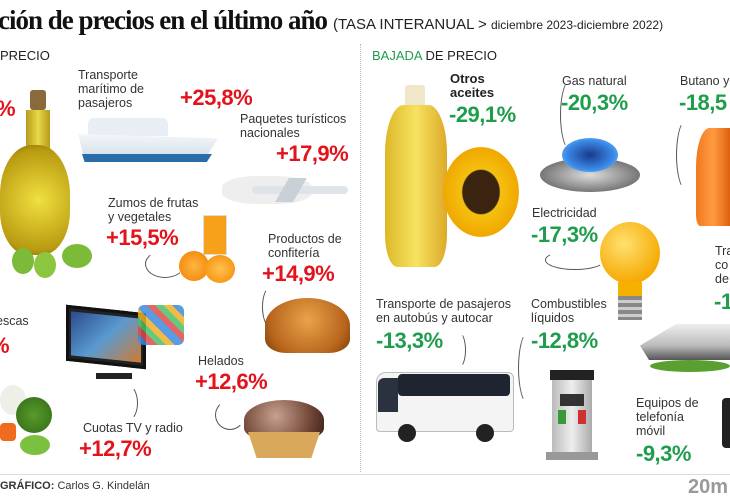 The image size is (730, 500). Describe the element at coordinates (663, 453) in the screenshot. I see `item-value: -9,3%` at that location.